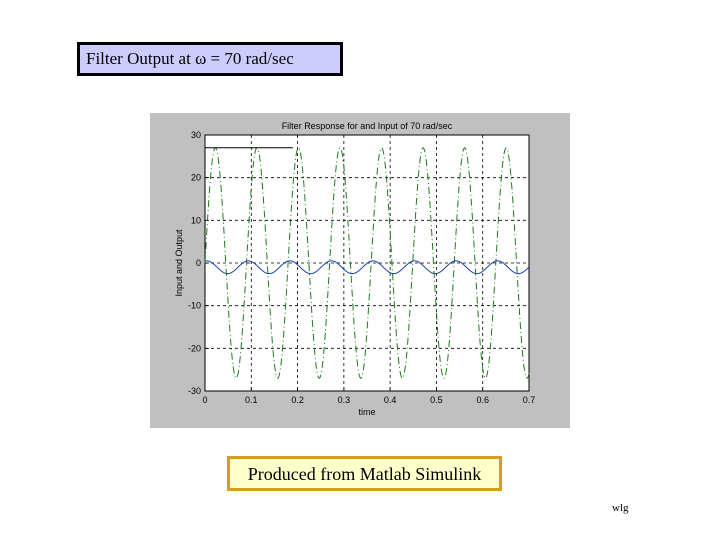 This screenshot has height=540, width=720. I want to click on x-tick-label: 0.4, so click(390, 400).